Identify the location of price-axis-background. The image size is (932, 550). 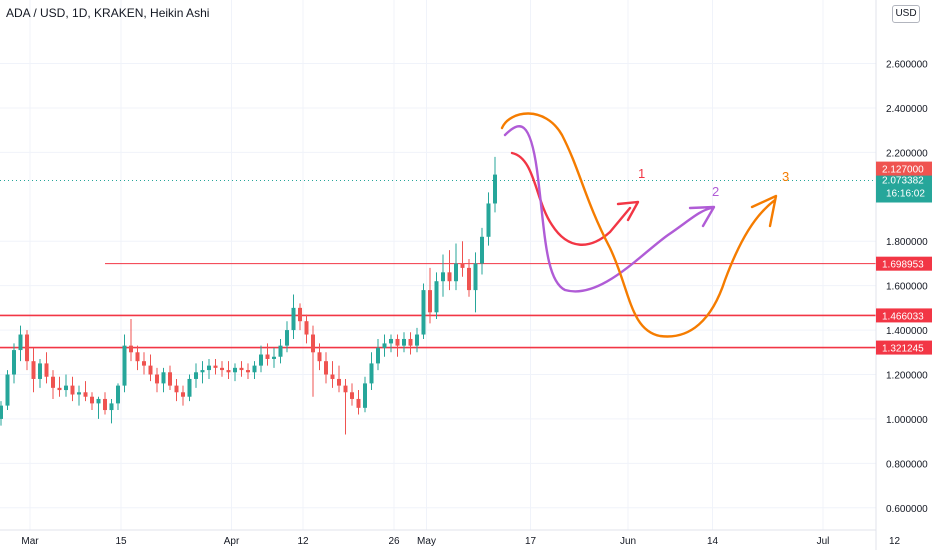
(904, 275).